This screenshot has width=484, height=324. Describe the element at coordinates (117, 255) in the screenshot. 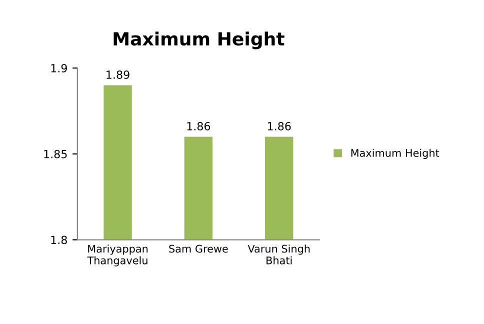

I see `x-tick-label: Mariyappan Thangavelu` at that location.